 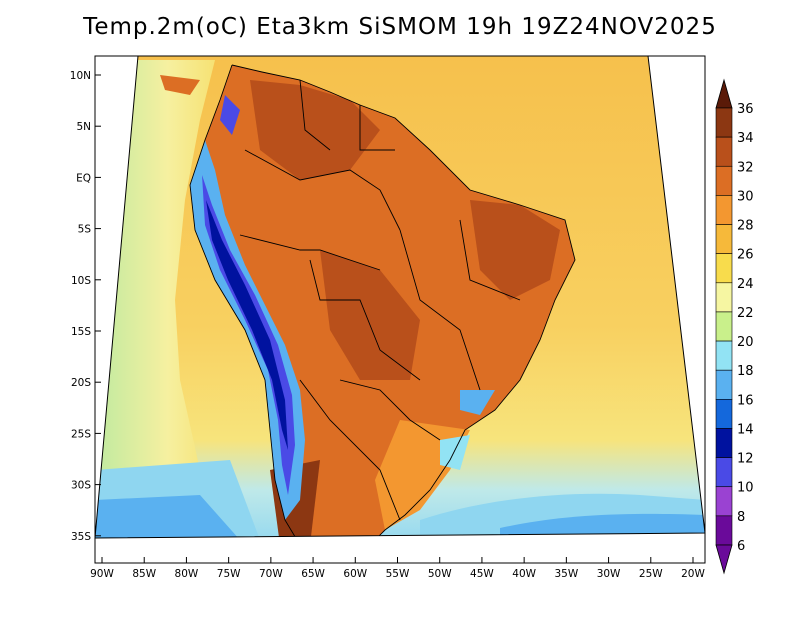 I want to click on colorbar-label: 30, so click(x=745, y=196).